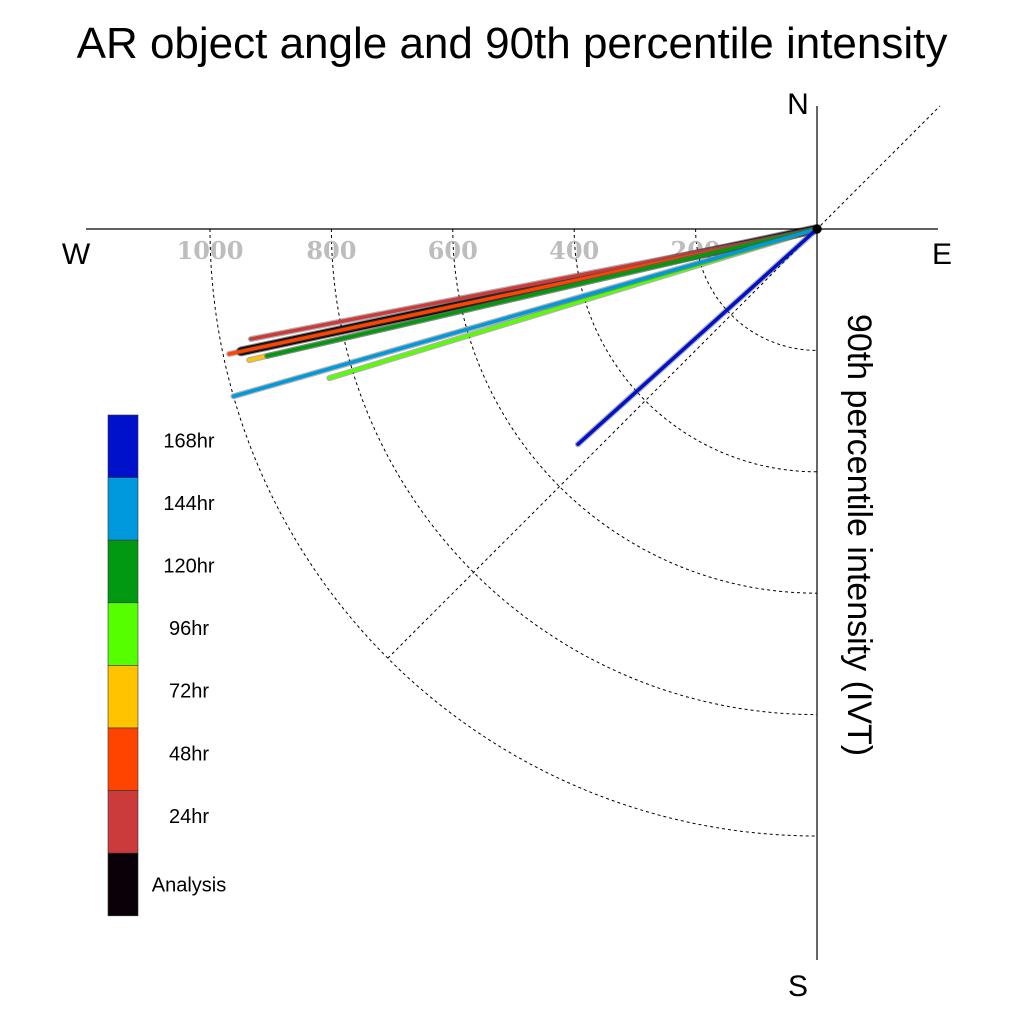 The image size is (1024, 1024). Describe the element at coordinates (123, 759) in the screenshot. I see `legend-swatch-48hr` at that location.